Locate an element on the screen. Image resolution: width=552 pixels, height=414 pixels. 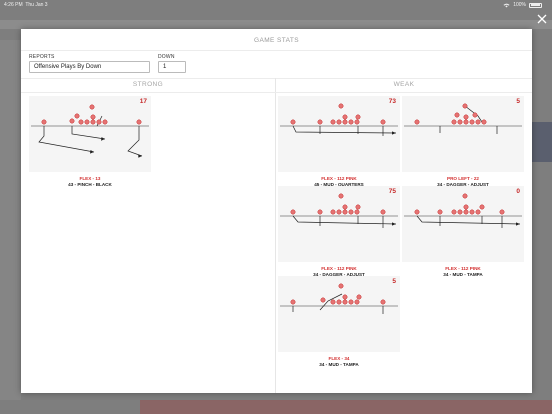
play-card: 17 FLEX - 13 43 - PINCH - BLACK is located at coordinates (90, 141).